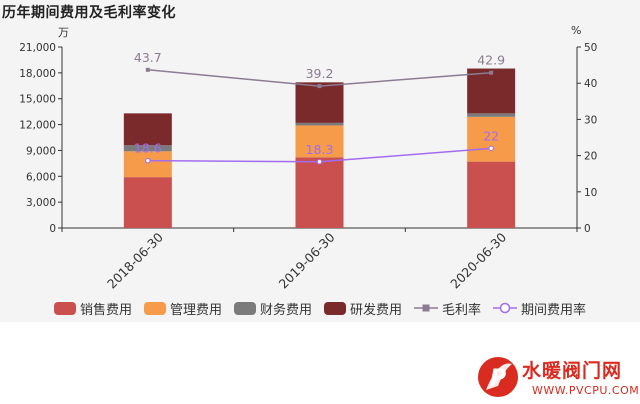 The width and height of the screenshot is (640, 404). I want to click on legend-swatch-finance, so click(244, 308).